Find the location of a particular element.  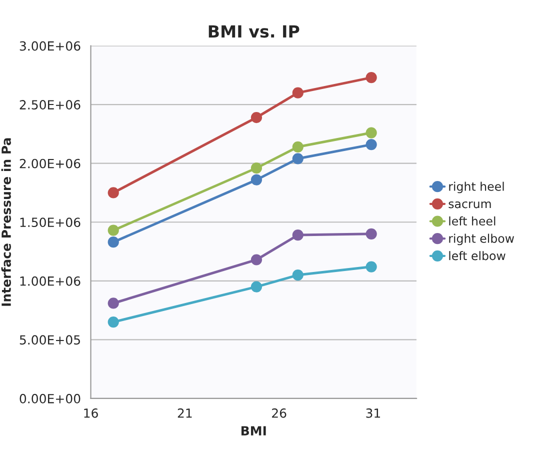

y-tick-label: 3.00E+06 is located at coordinates (50, 46).